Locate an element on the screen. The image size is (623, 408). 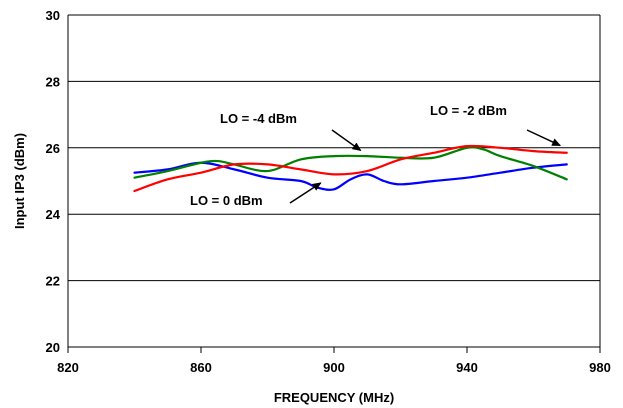
series-line-green is located at coordinates (350, 163).